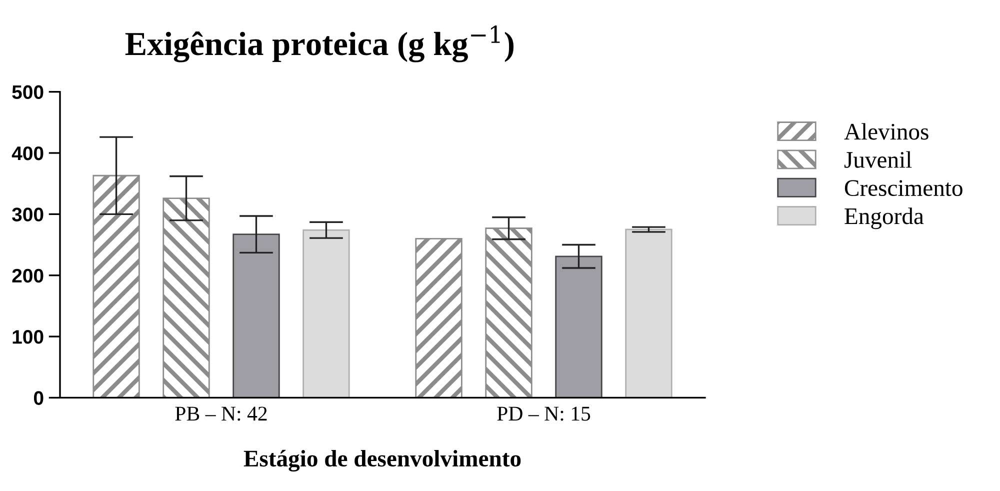 This screenshot has height=491, width=1000. Describe the element at coordinates (28, 337) in the screenshot. I see `y-tick-label: 100` at that location.